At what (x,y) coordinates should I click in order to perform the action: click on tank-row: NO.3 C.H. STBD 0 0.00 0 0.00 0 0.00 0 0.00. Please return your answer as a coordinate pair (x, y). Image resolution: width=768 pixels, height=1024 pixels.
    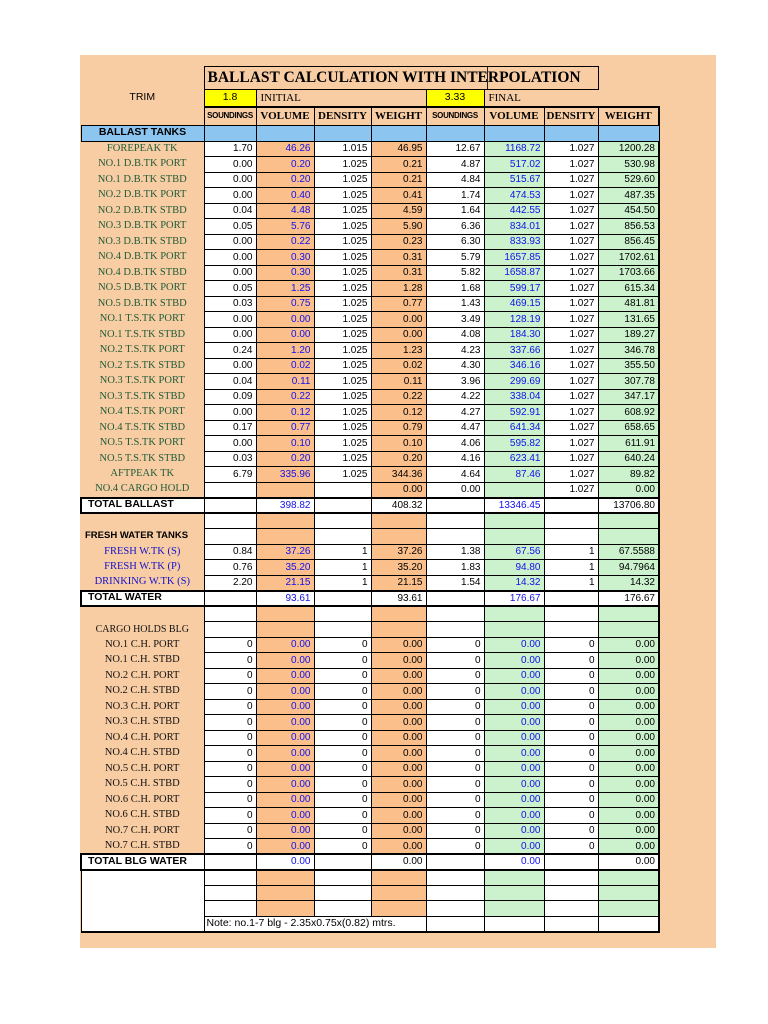
    Looking at the image, I should click on (370, 722).